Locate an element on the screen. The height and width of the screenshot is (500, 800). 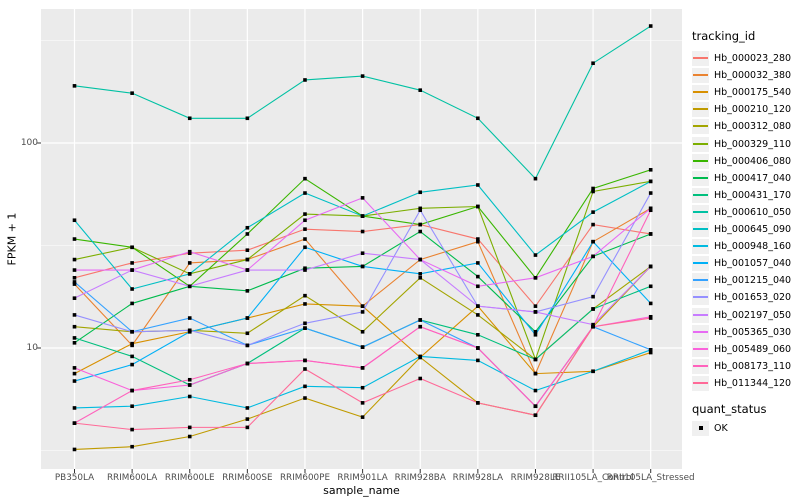
x-tick-label-RRII105LA_Stressed: RRII105LA_Stressed is located at coordinates (650, 478).